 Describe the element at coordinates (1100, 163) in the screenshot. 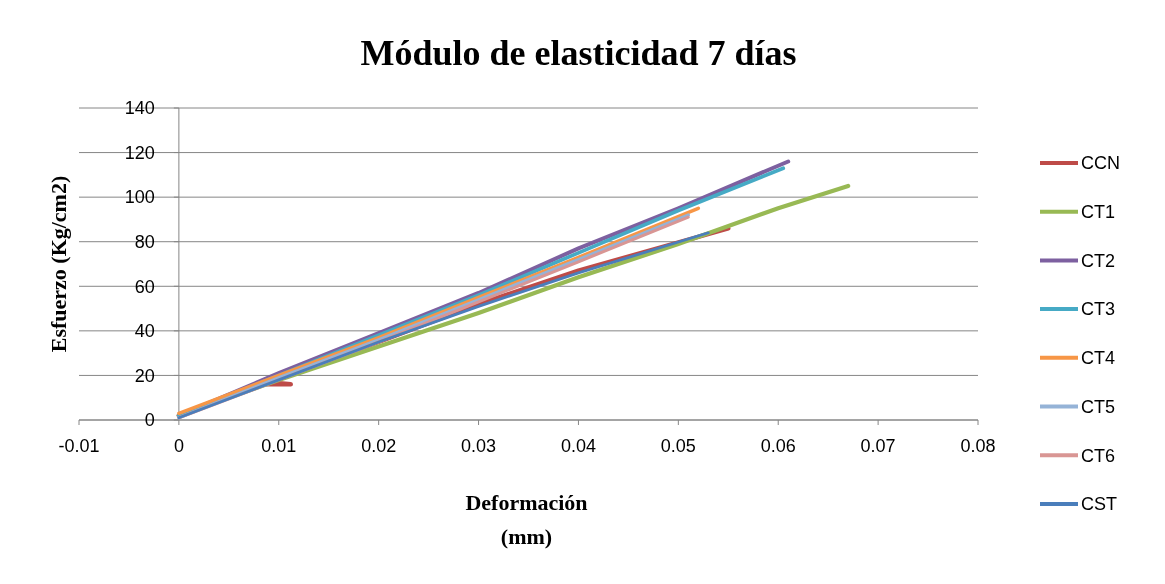

I see `legend-label: CCN` at that location.